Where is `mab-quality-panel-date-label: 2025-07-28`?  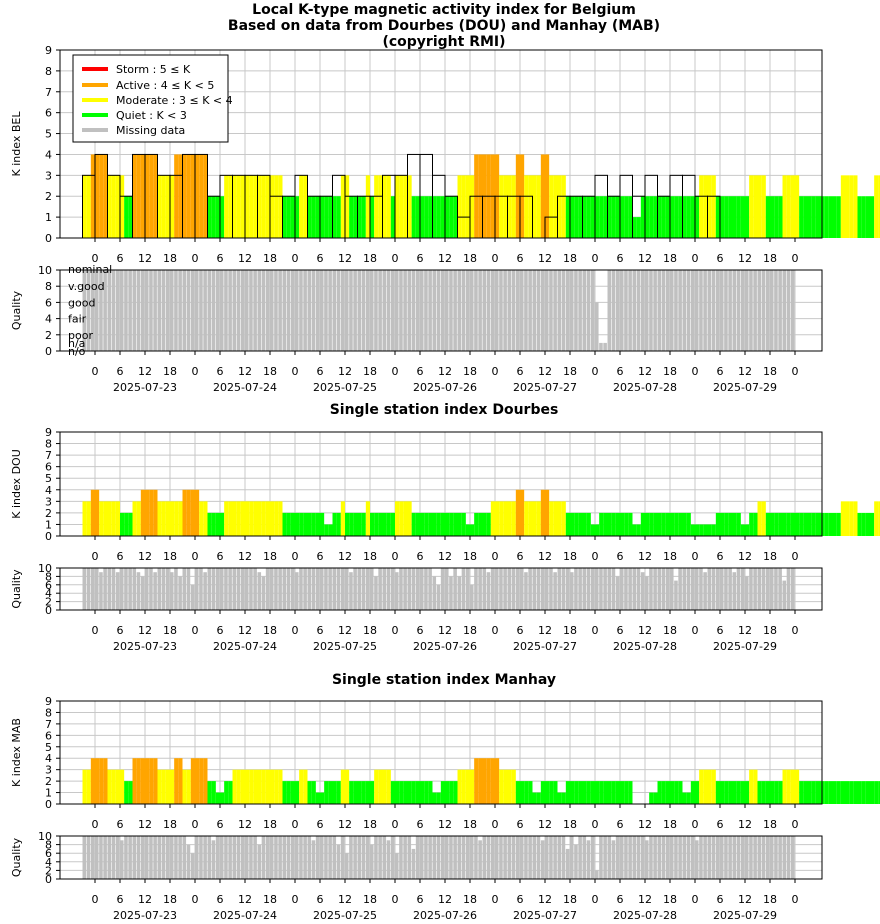
mab-quality-panel-date-label: 2025-07-28 is located at coordinates (645, 915).